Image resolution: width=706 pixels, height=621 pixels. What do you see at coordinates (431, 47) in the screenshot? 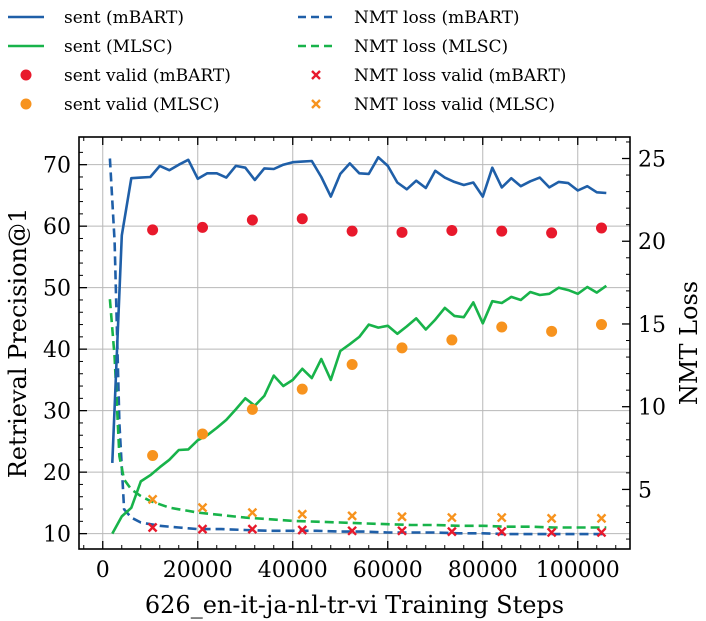
I see `legend-label-nmt-loss-mlsc: NMT loss (MLSC)` at bounding box center [431, 47].